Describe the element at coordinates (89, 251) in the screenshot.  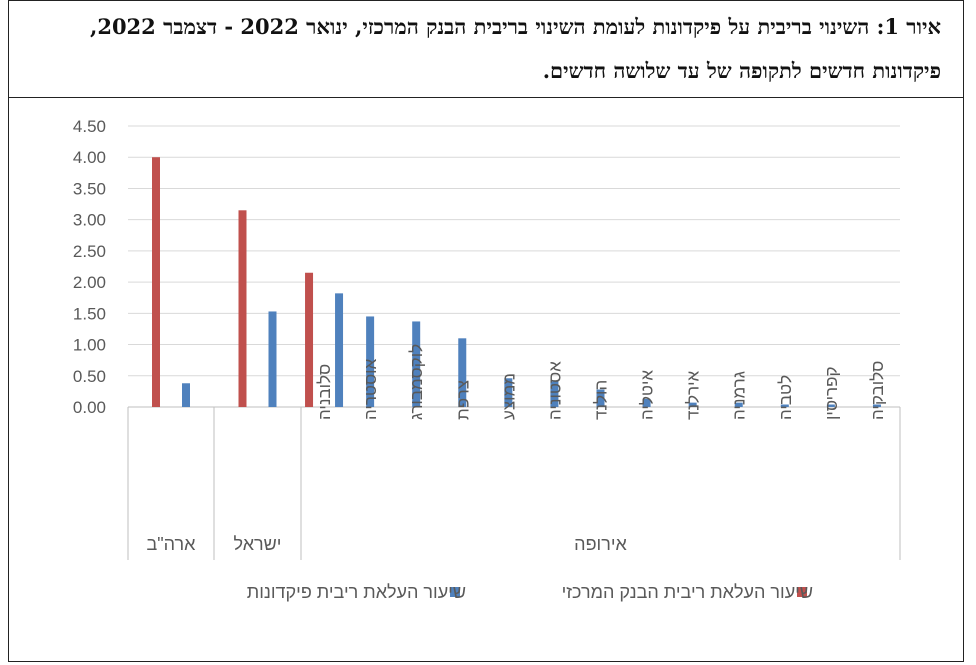
I see `y-tick-label: 2.50` at that location.